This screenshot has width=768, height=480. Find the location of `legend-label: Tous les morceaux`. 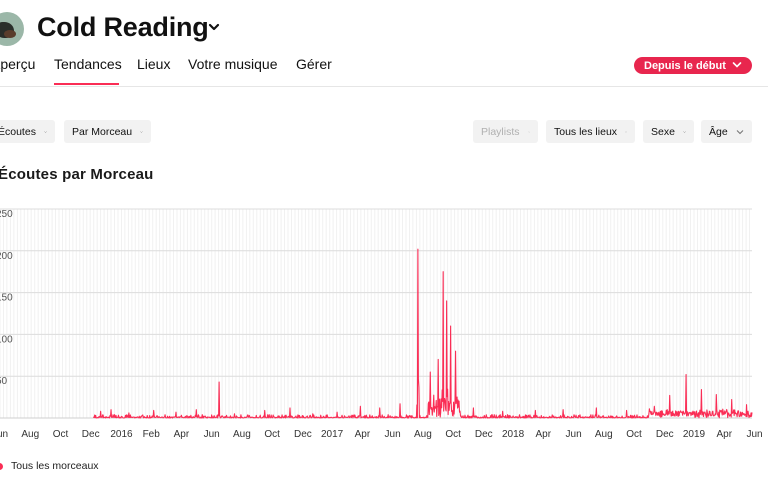

legend-label: Tous les morceaux is located at coordinates (55, 466).